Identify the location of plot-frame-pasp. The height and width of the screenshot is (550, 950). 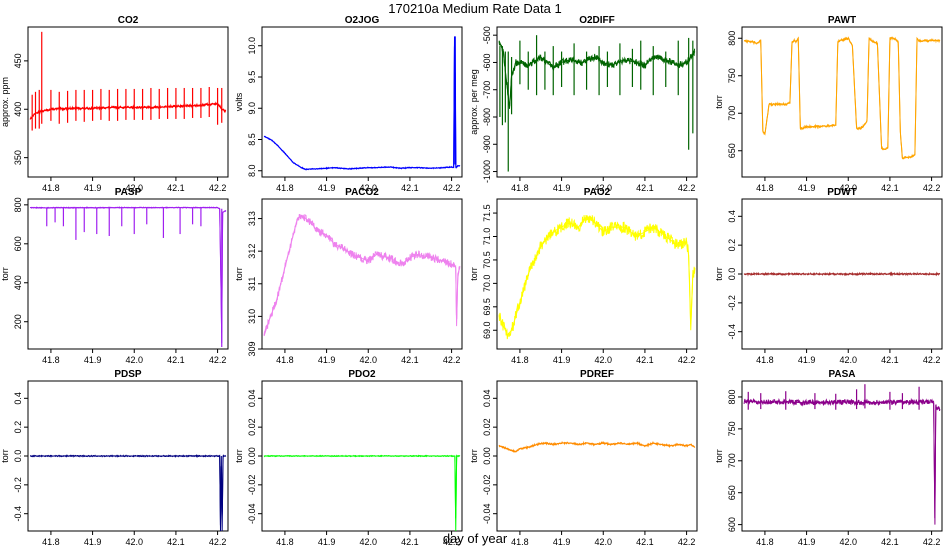
(128, 274).